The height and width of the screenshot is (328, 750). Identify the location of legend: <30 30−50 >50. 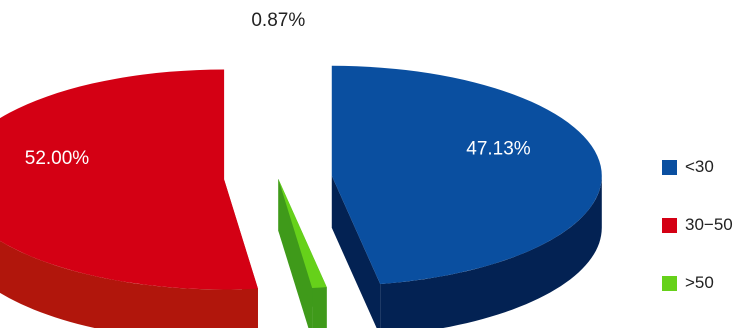
(702, 225).